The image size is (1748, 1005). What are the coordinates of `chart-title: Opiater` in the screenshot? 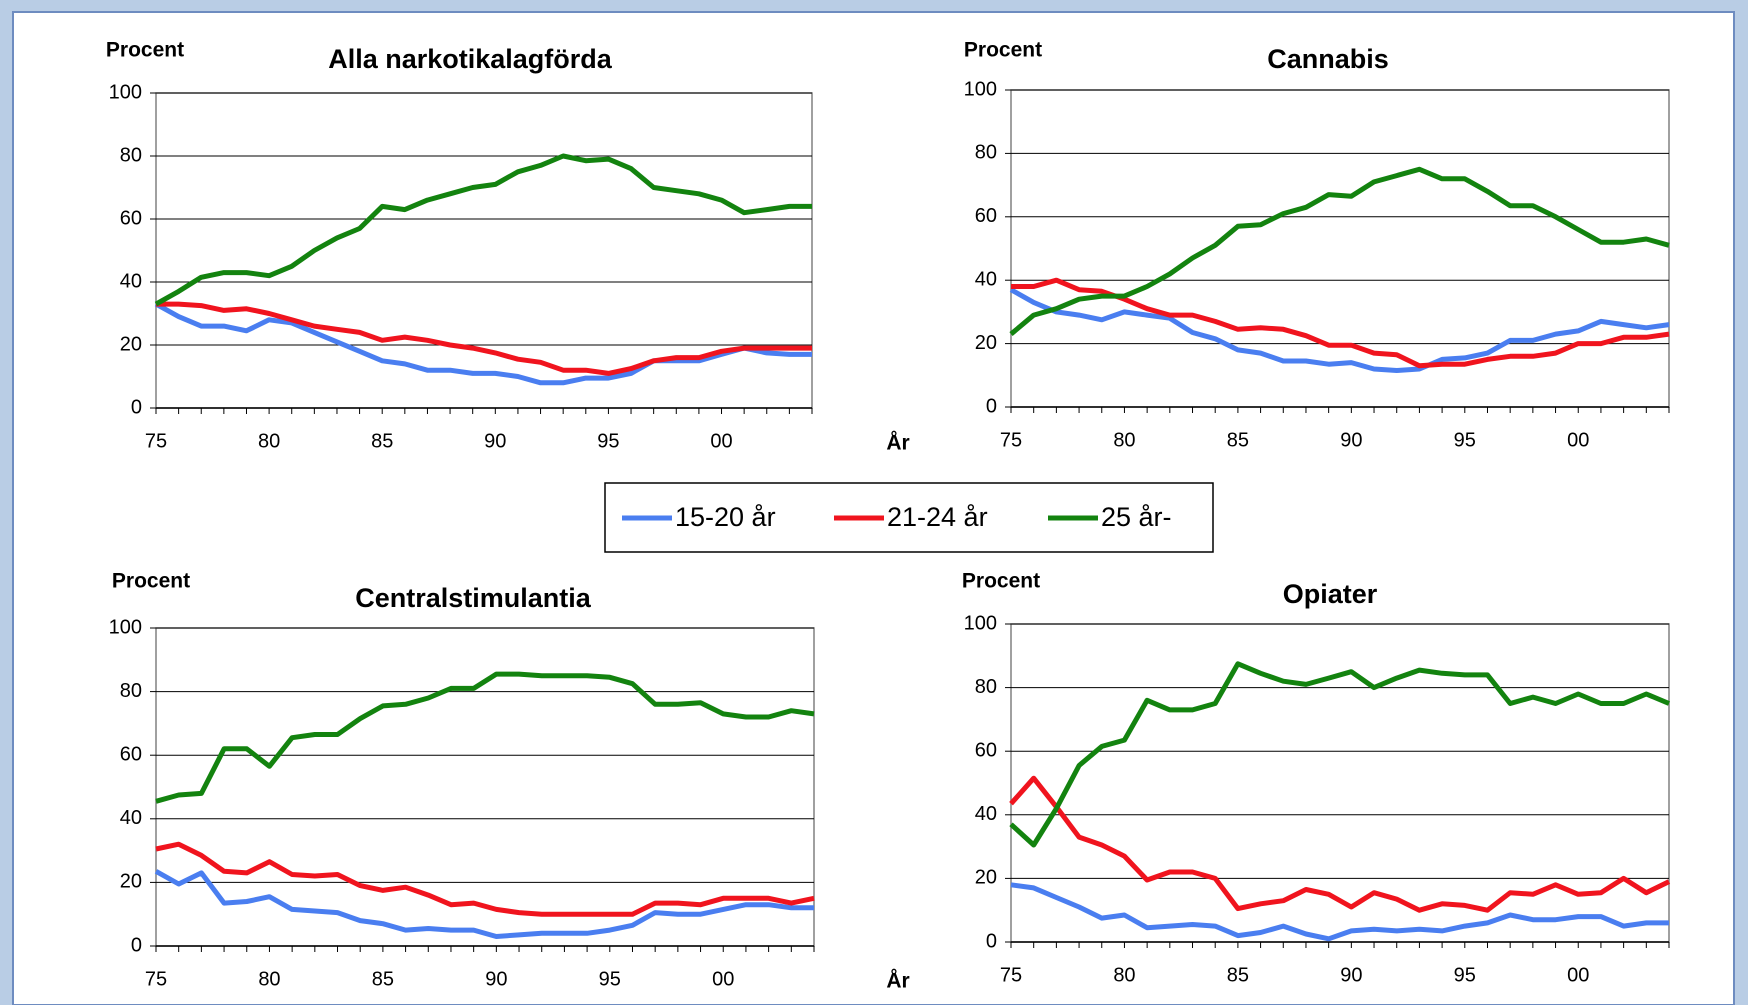 It's located at (1330, 594).